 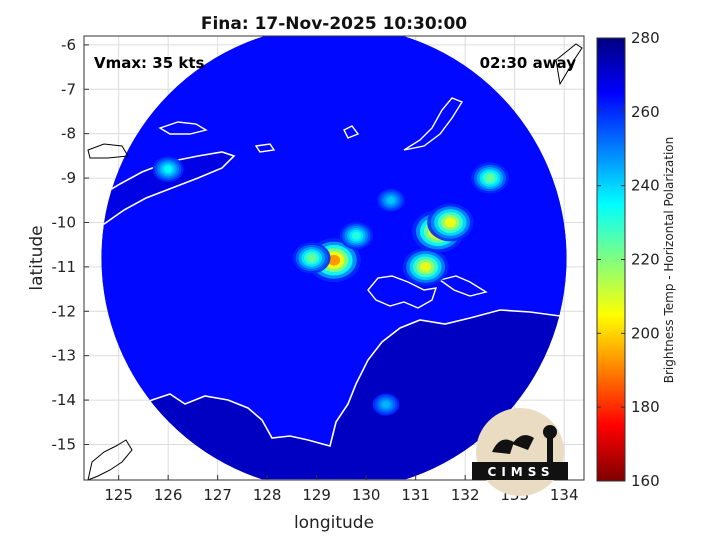 I want to click on y-tick-label: -9, so click(x=68, y=178).